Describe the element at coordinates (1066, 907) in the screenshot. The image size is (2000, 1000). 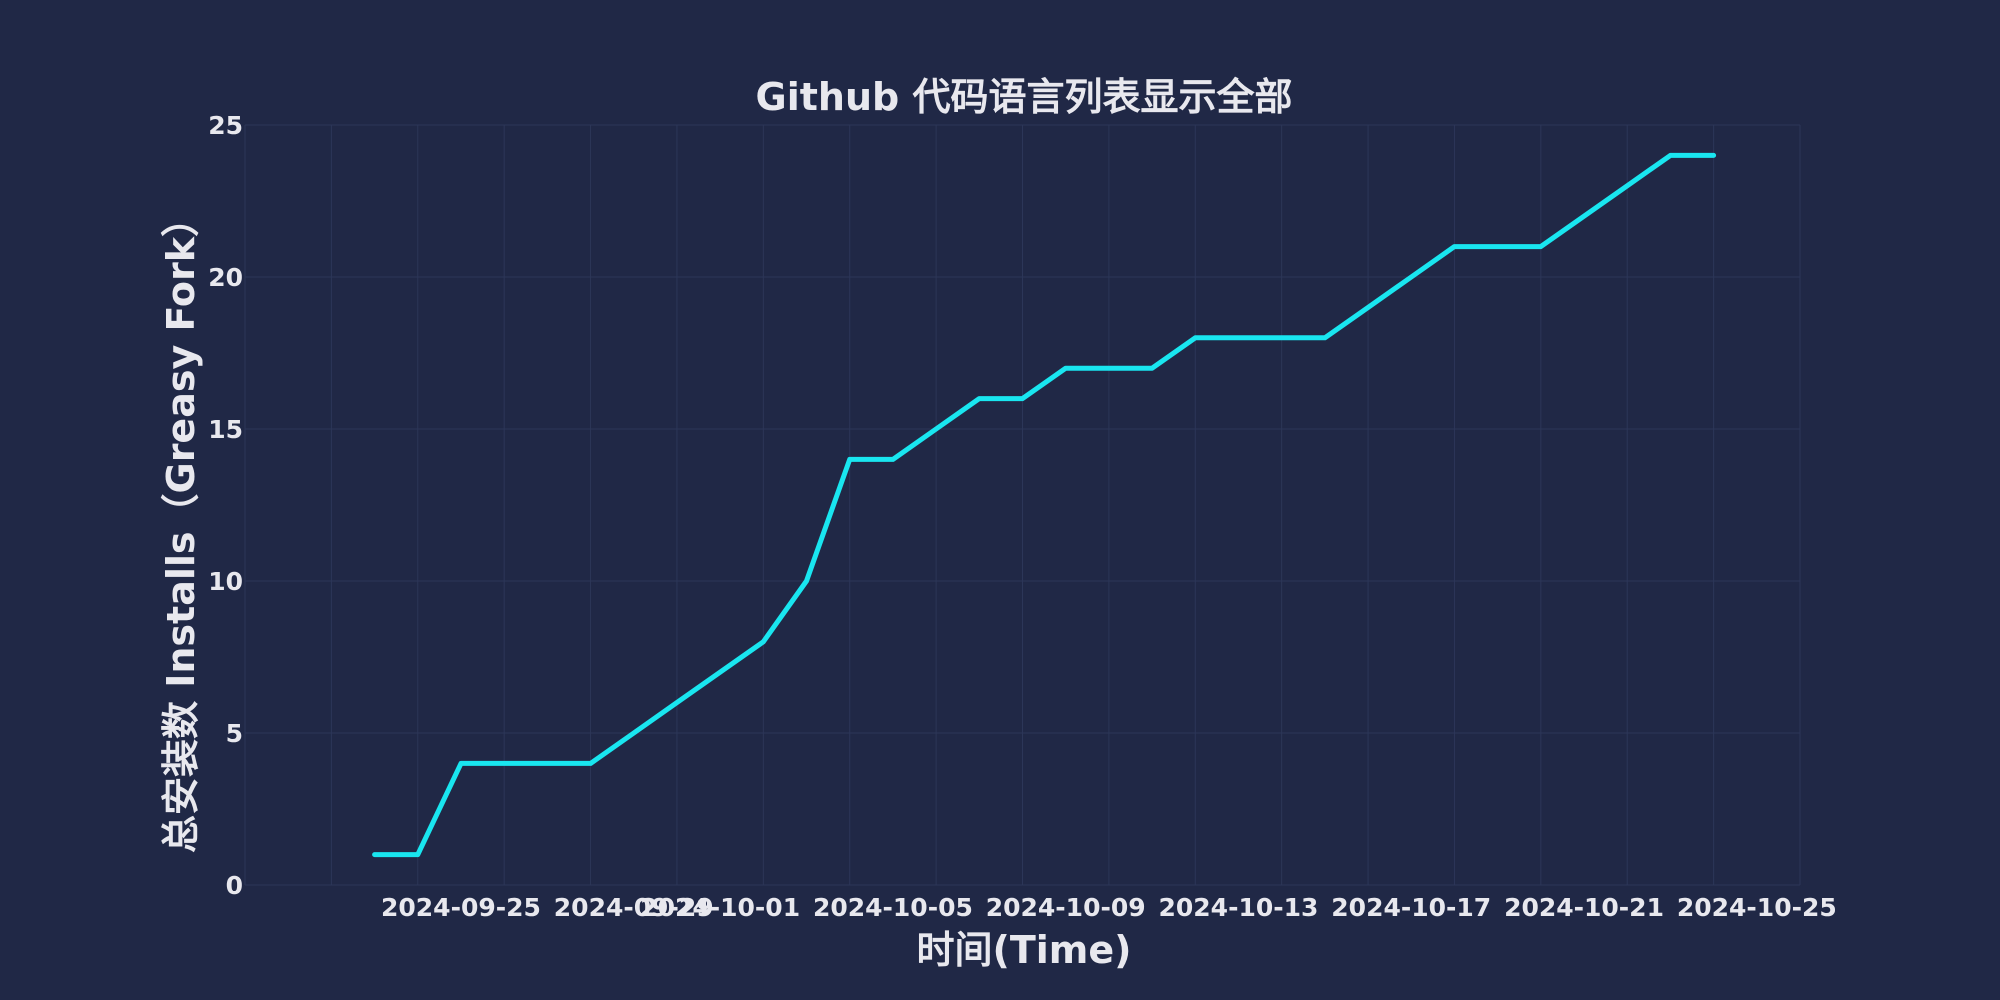
I see `x-tick-label: 2024-10-09` at that location.